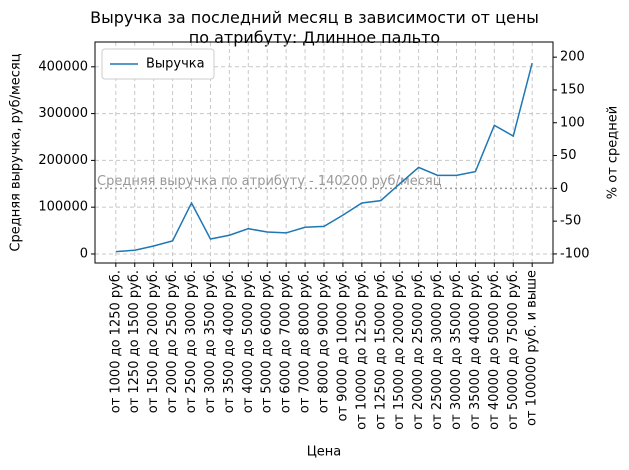 The image size is (629, 470). What do you see at coordinates (267, 341) in the screenshot?
I see `x-tick-label: от 5000 до 6000 руб.` at bounding box center [267, 341].